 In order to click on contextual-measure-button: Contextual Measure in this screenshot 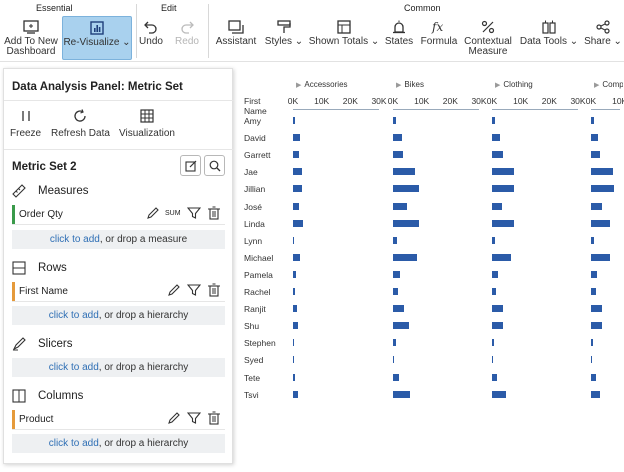, I will do `click(488, 38)`.